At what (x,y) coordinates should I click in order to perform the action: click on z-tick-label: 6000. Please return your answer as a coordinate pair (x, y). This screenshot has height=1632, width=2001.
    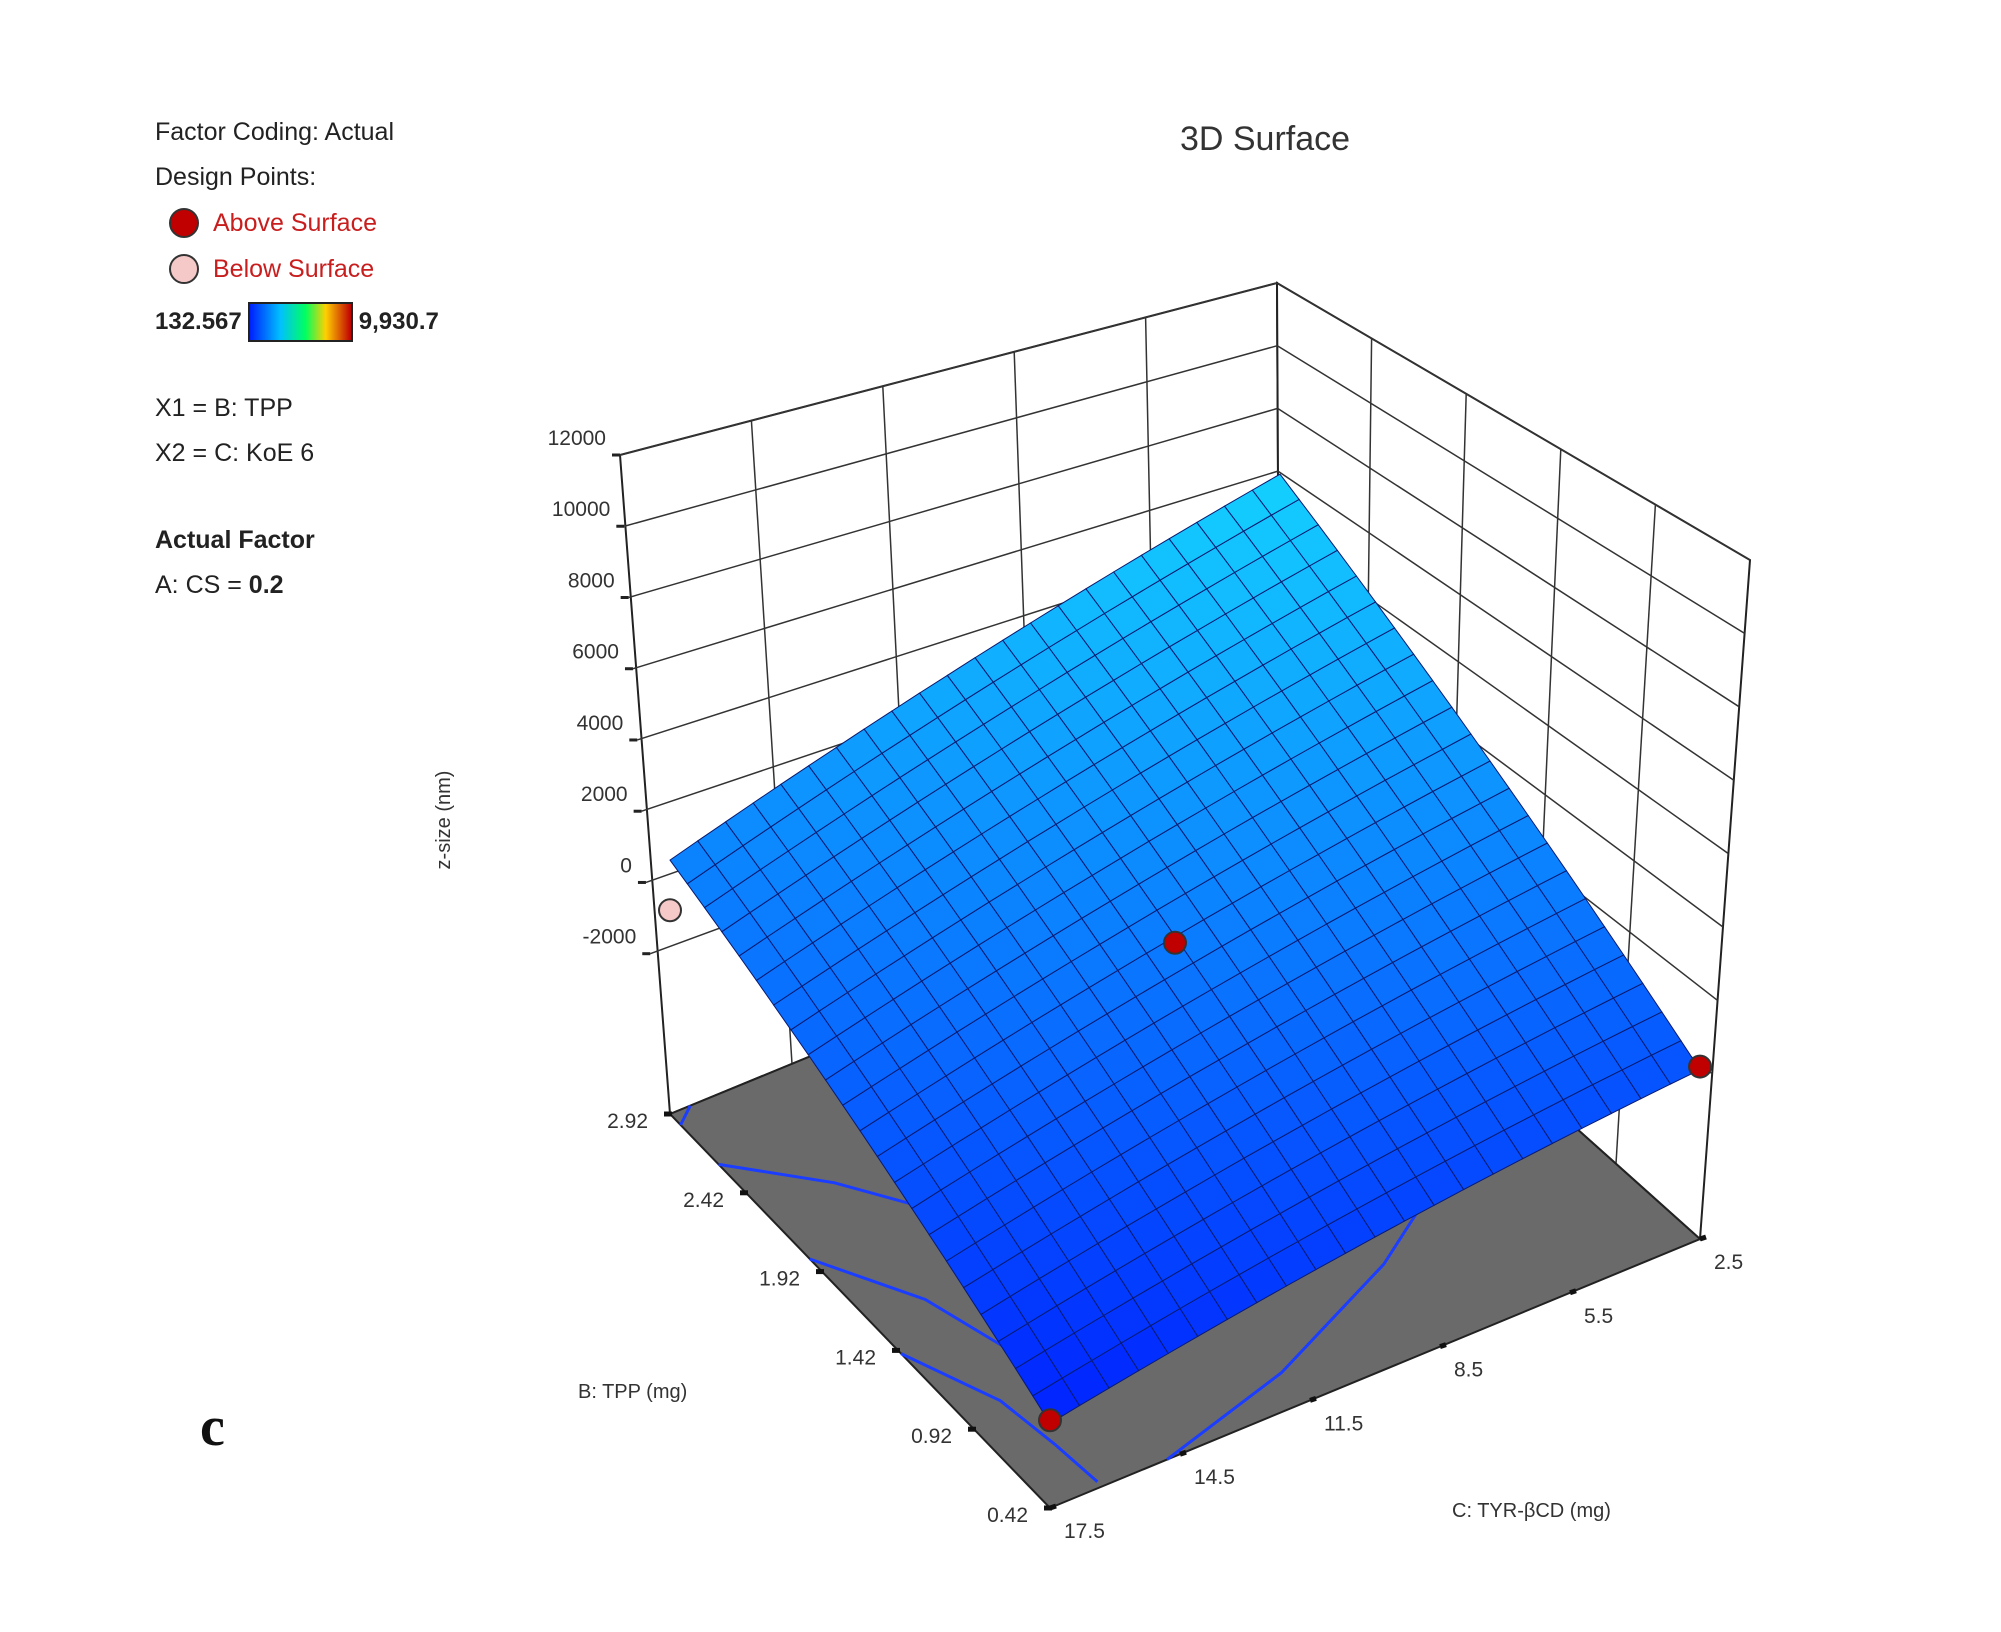
    Looking at the image, I should click on (595, 652).